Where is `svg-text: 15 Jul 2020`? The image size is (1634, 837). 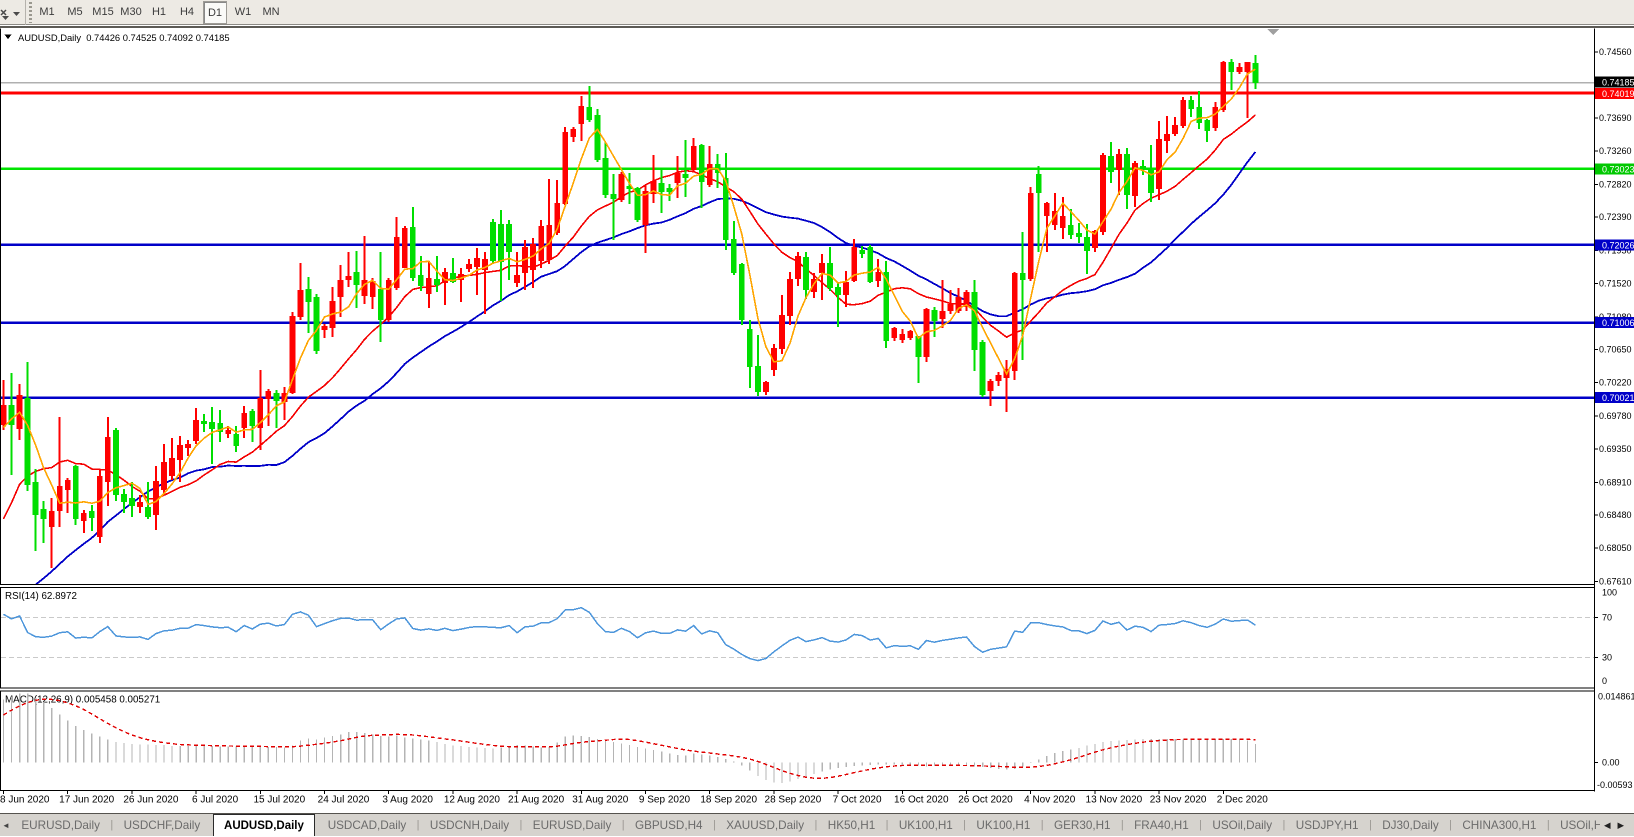
svg-text: 15 Jul 2020 is located at coordinates (279, 800).